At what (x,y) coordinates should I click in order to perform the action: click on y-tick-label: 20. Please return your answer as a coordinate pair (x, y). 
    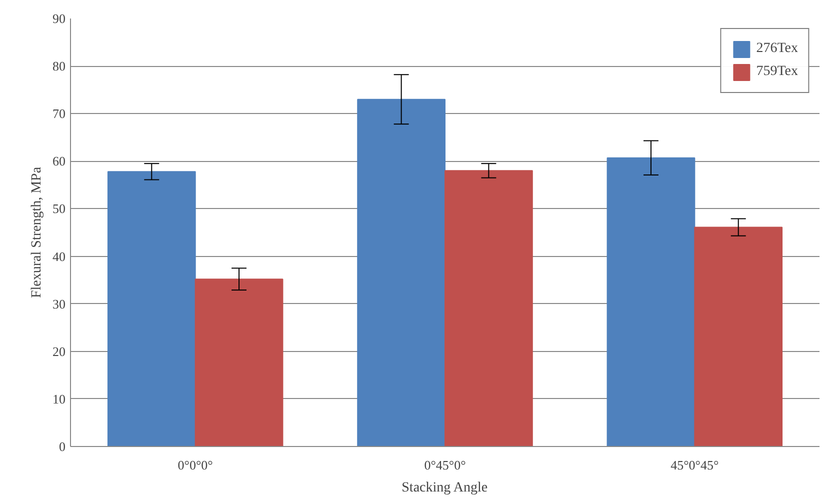
    Looking at the image, I should click on (59, 351).